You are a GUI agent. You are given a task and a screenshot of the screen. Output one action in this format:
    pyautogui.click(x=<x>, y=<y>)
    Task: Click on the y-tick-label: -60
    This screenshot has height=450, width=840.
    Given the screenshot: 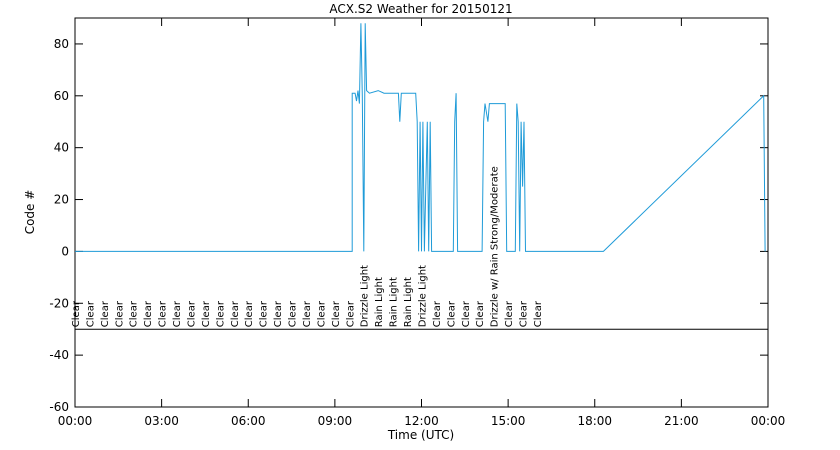 What is the action you would take?
    pyautogui.click(x=59, y=407)
    